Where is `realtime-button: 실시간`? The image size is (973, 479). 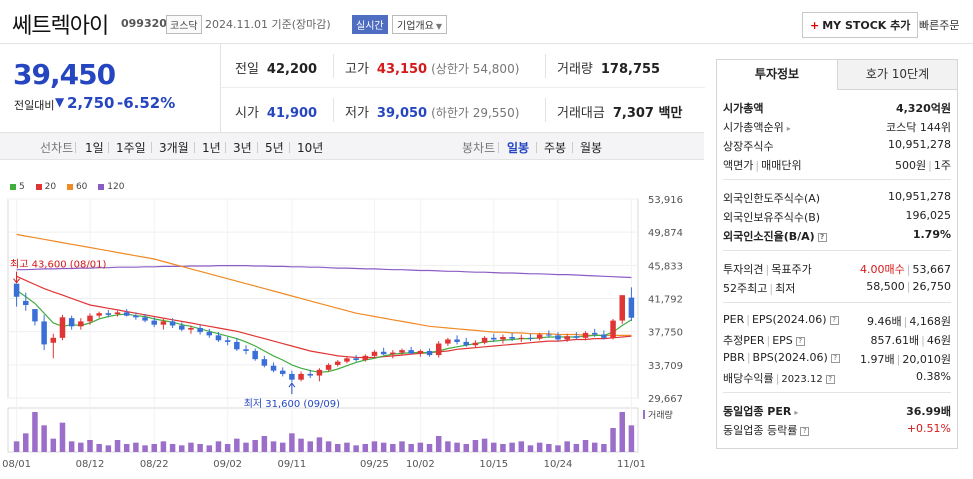
realtime-button: 실시간 is located at coordinates (370, 24).